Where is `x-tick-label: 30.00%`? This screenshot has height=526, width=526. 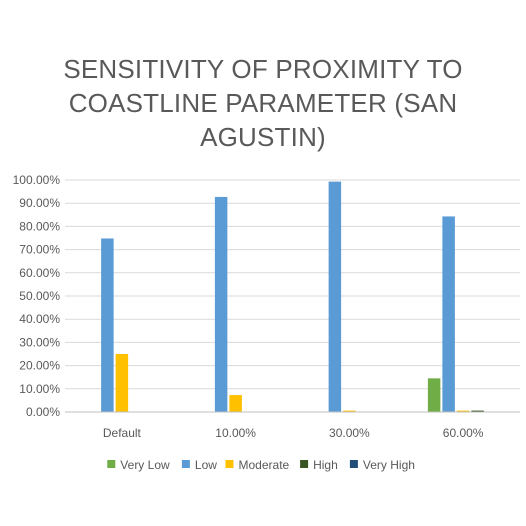 x-tick-label: 30.00% is located at coordinates (349, 433).